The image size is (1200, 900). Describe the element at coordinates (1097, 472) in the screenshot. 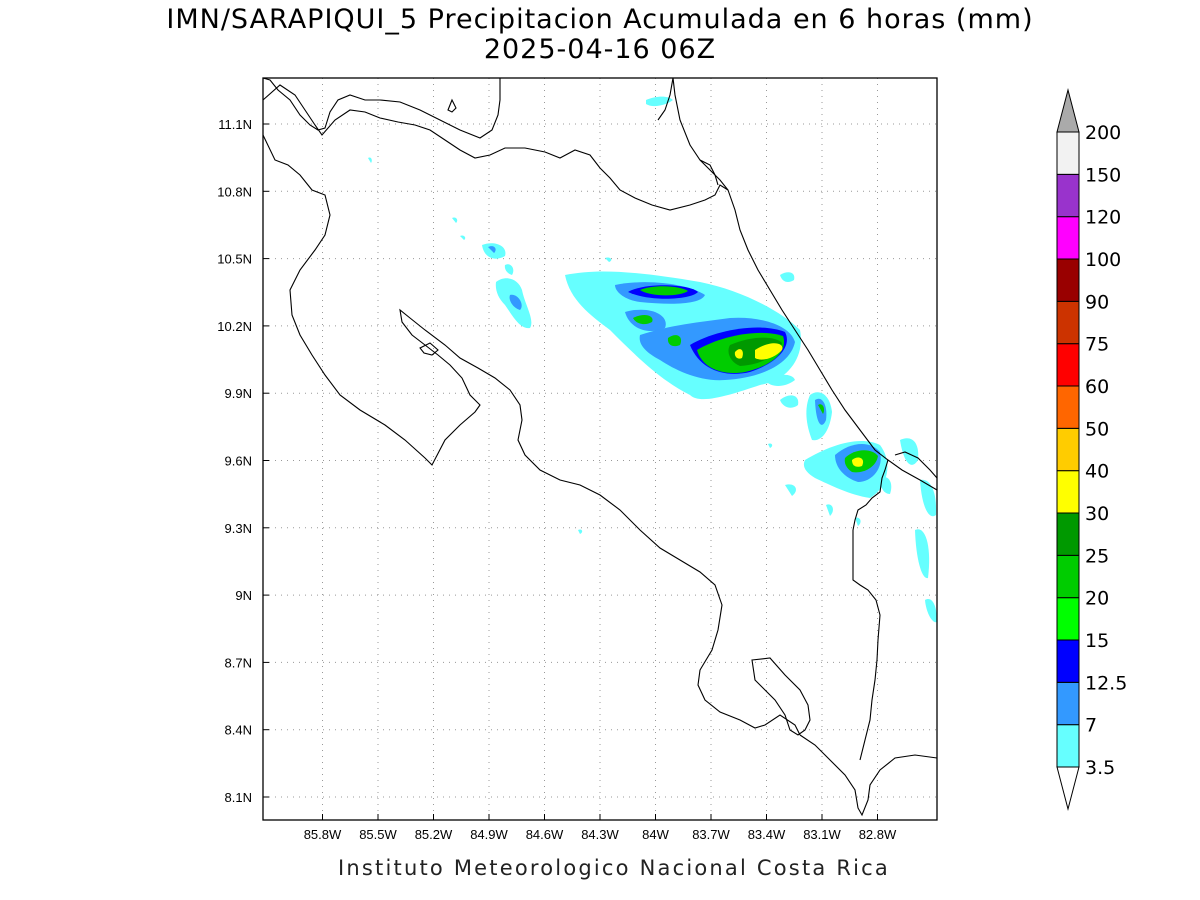

I see `colorbar-label: 40` at that location.